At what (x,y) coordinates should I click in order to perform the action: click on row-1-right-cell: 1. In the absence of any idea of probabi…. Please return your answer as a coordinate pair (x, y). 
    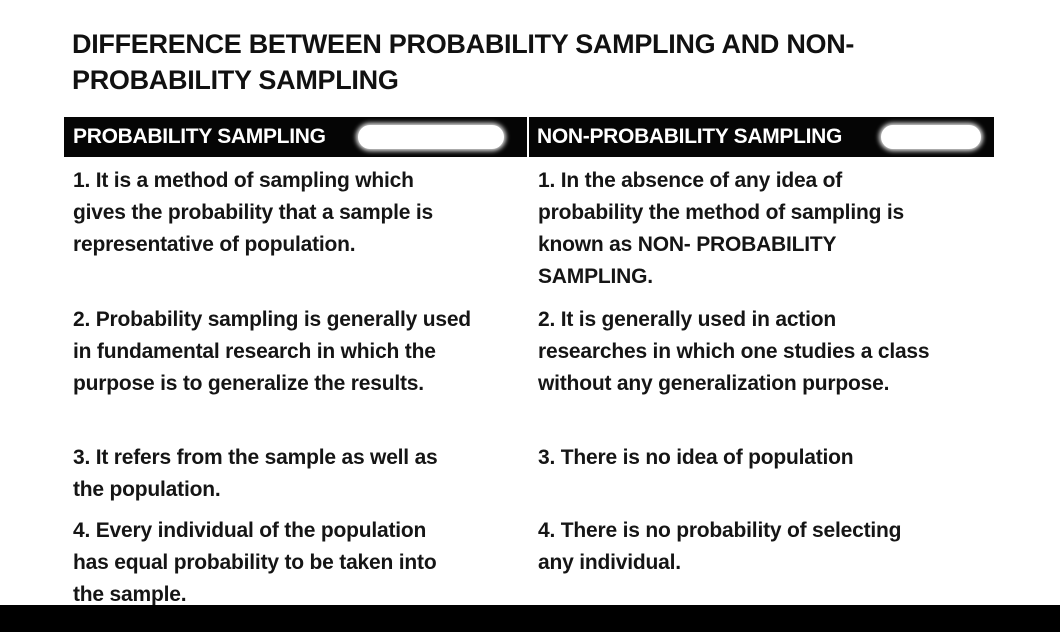
    Looking at the image, I should click on (721, 228).